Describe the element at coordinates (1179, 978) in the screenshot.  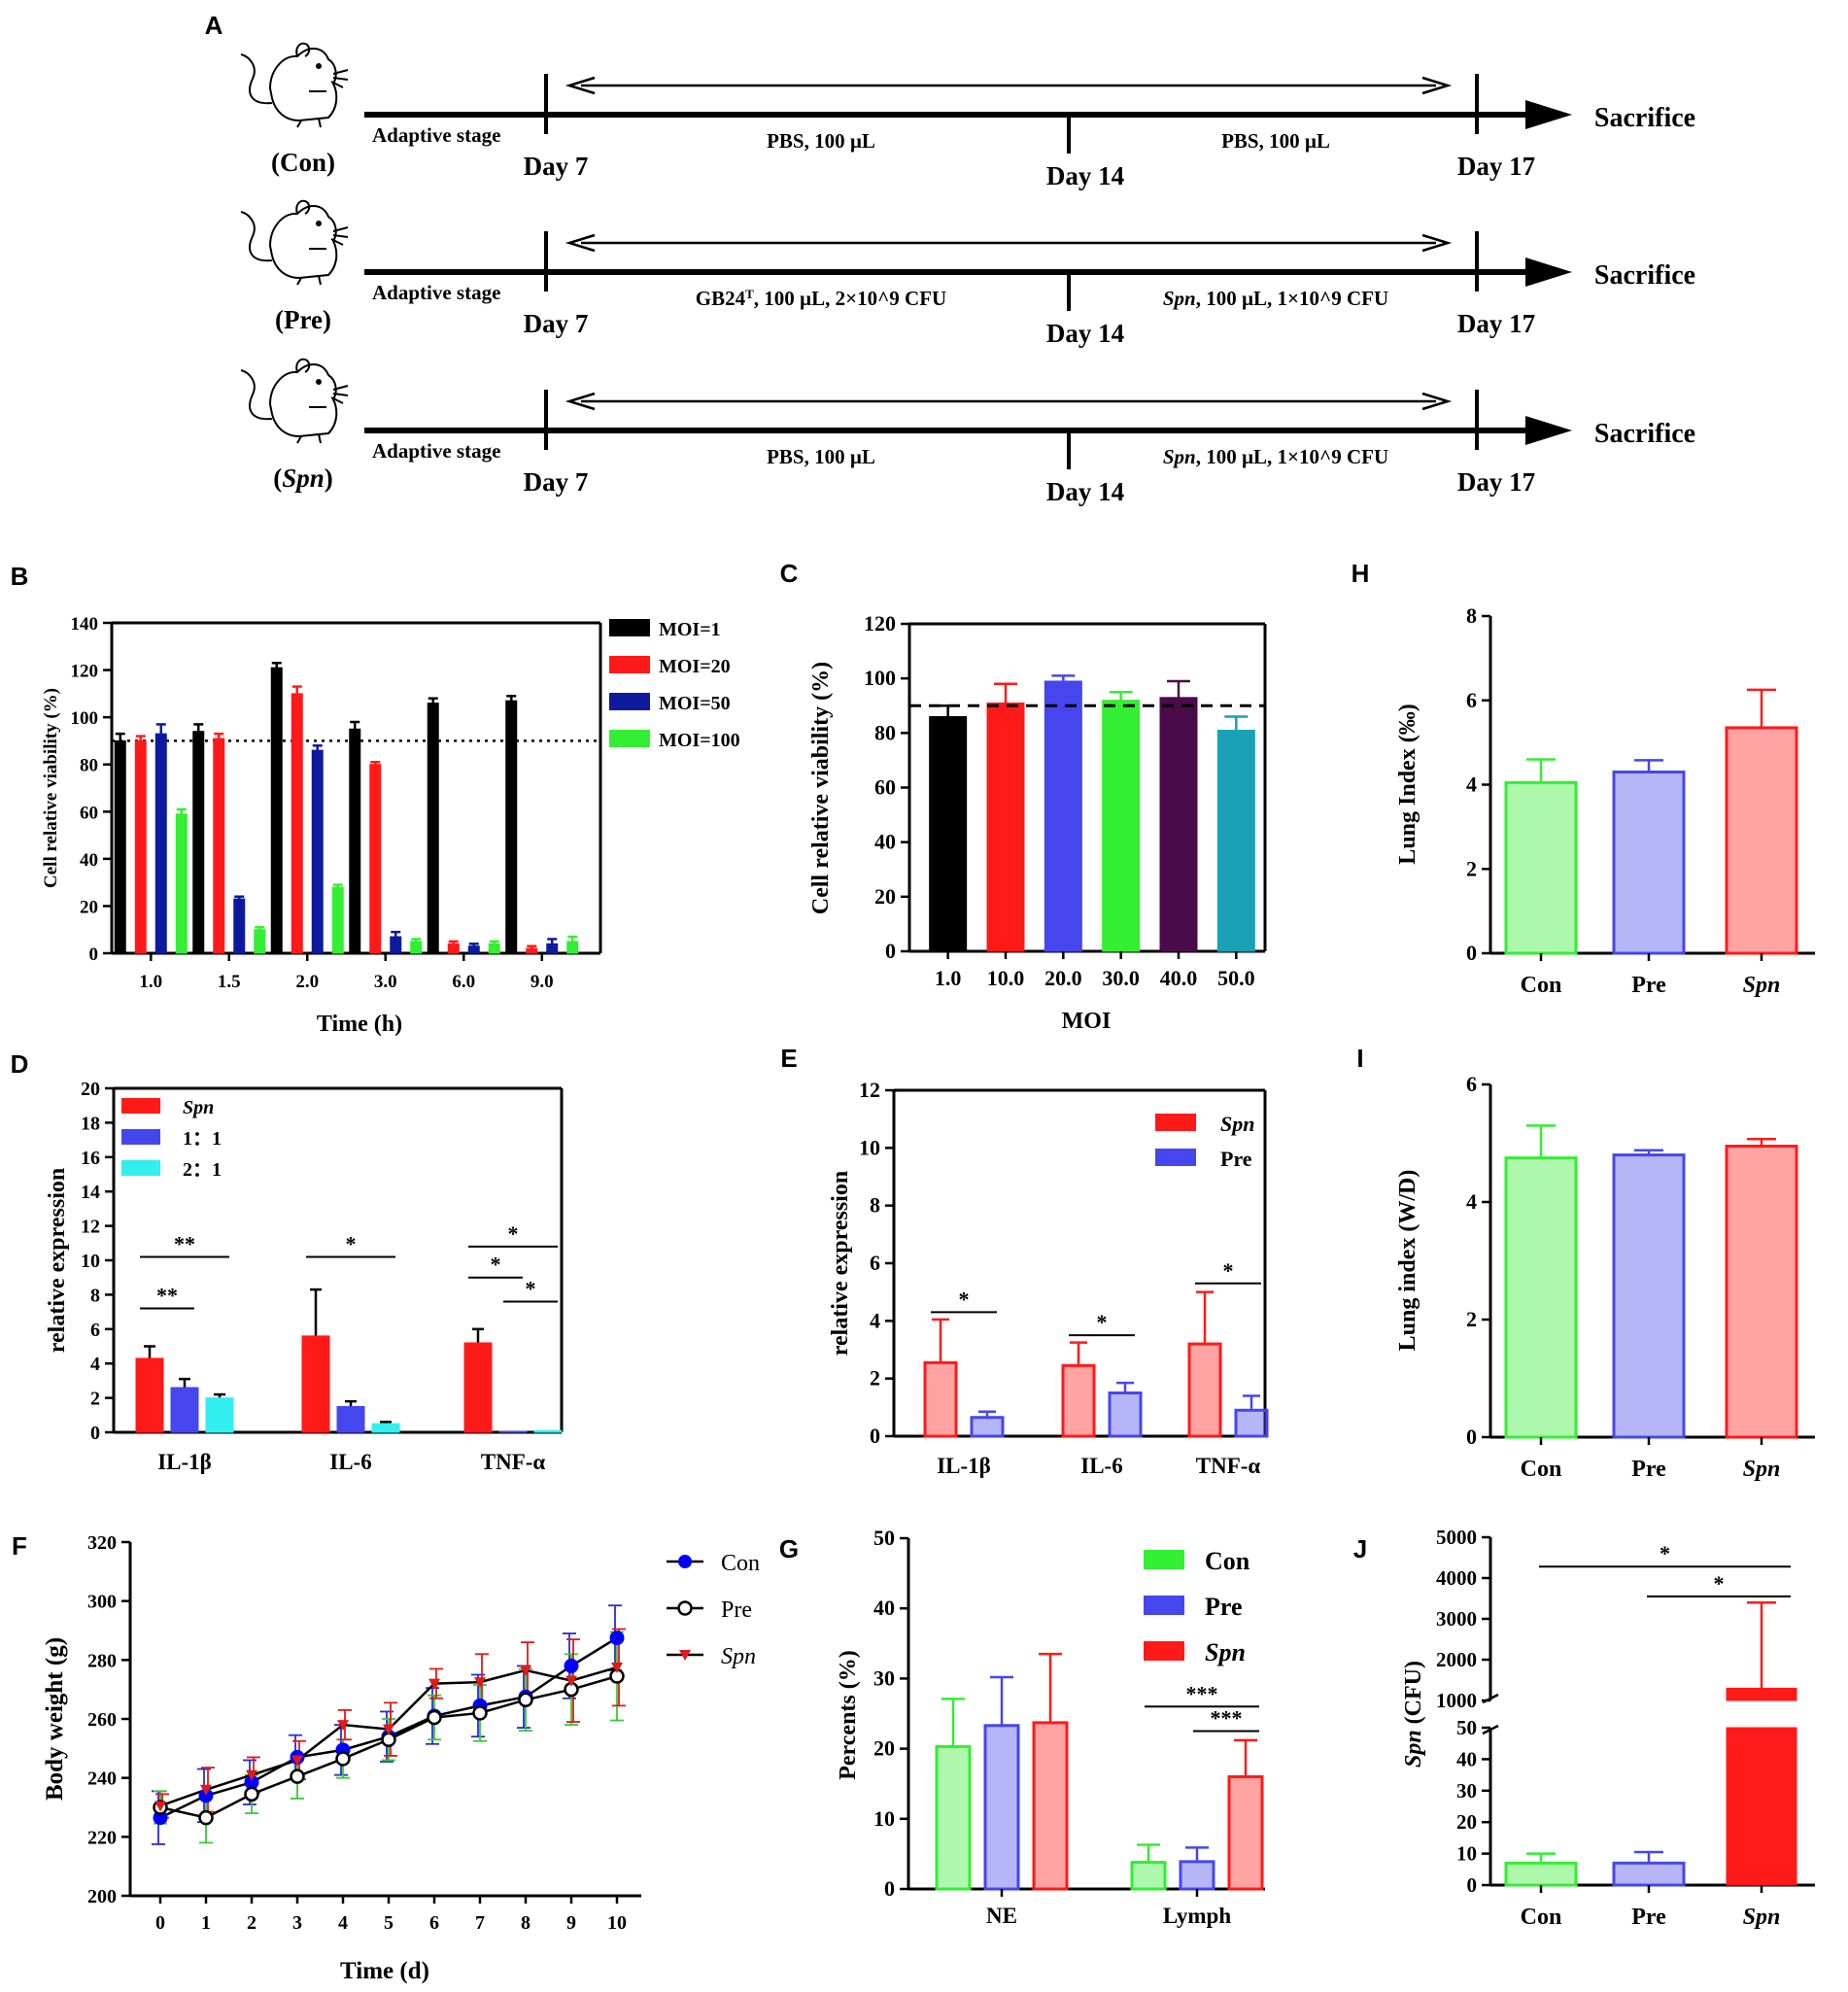
I see `x-tick-label: 40.0` at that location.